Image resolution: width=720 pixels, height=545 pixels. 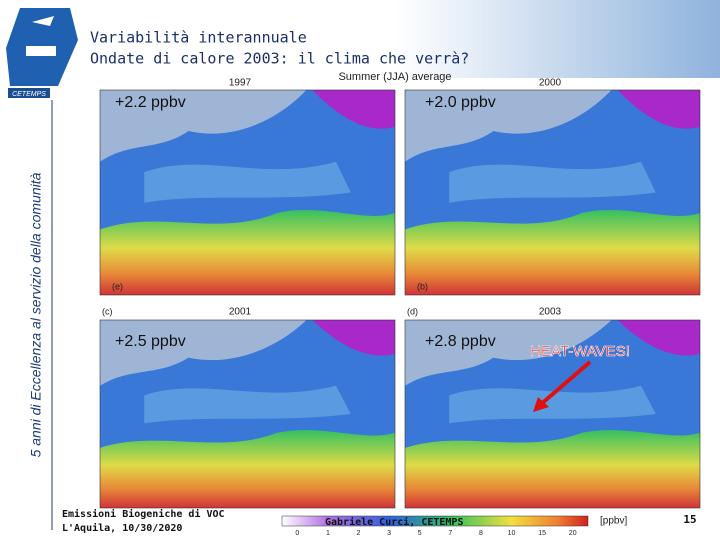 What do you see at coordinates (29, 94) in the screenshot?
I see `logo-text: CETEMPS` at bounding box center [29, 94].